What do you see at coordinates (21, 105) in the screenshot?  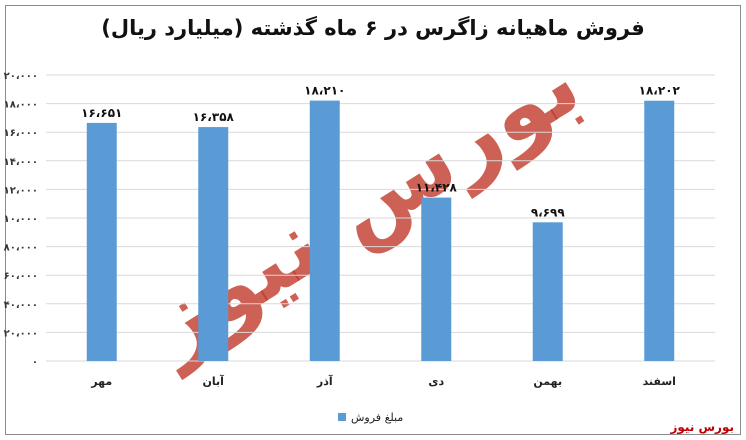 I see `y-tick-label: ۱۸،۰۰۰` at bounding box center [21, 105].